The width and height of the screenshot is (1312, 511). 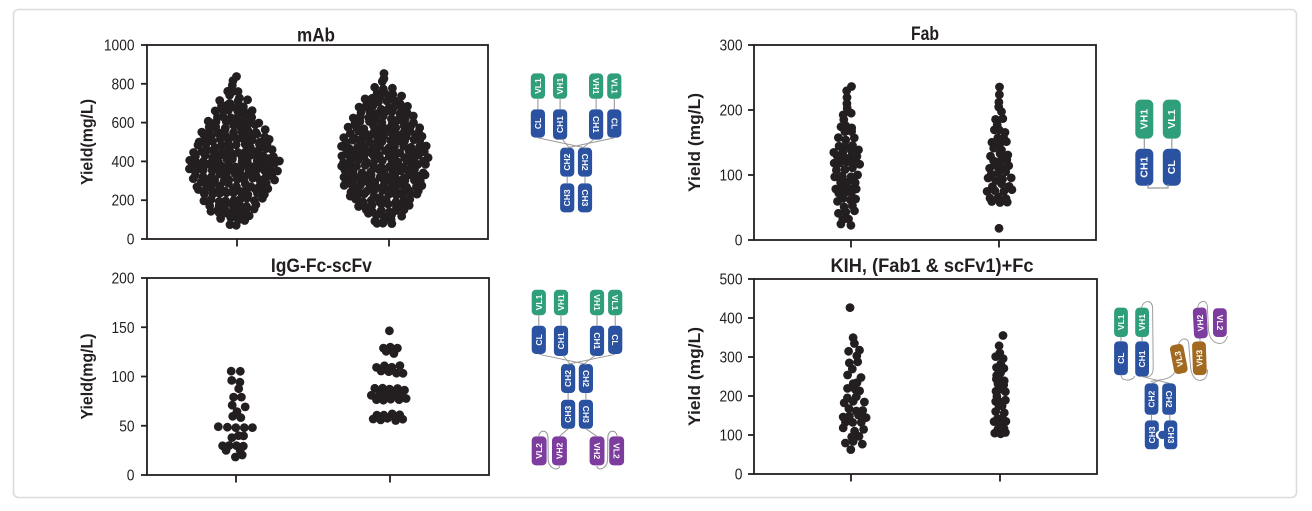 What do you see at coordinates (932, 266) in the screenshot?
I see `svg-text: KIH, (Fab1 & scFv1)+Fc` at bounding box center [932, 266].